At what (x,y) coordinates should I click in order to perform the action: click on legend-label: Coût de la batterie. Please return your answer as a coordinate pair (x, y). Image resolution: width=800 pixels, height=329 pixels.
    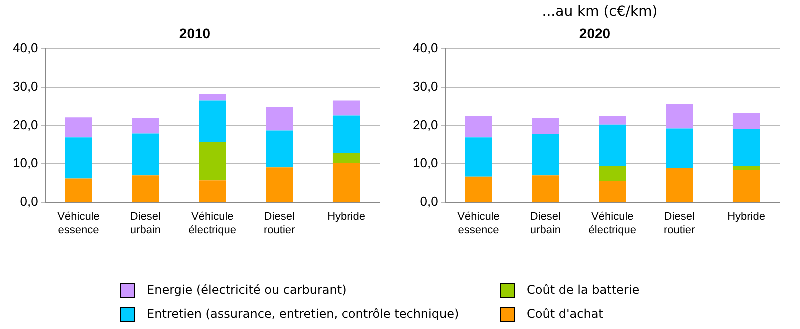
    Looking at the image, I should click on (583, 290).